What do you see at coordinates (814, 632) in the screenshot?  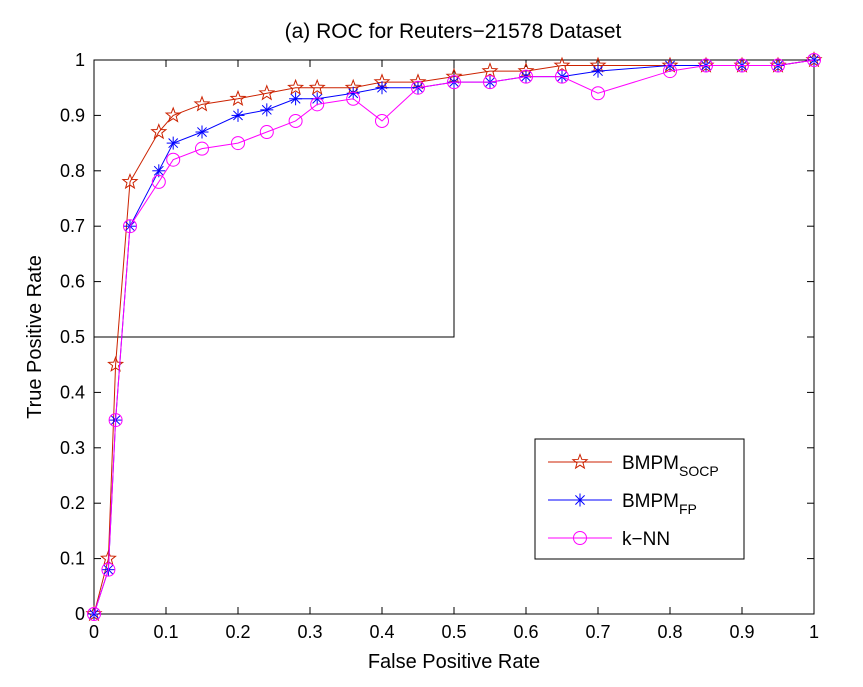 I see `x-tick-label: 1` at bounding box center [814, 632].